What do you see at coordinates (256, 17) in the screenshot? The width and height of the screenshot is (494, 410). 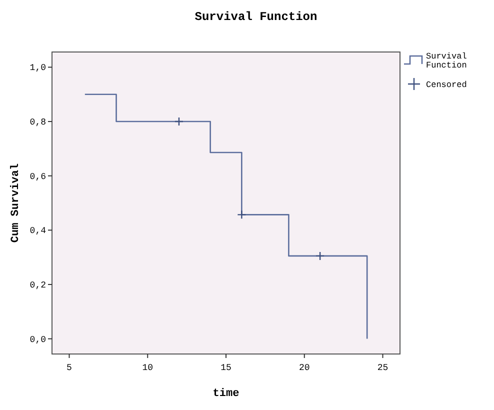 I see `chart-title: Survival Function` at bounding box center [256, 17].